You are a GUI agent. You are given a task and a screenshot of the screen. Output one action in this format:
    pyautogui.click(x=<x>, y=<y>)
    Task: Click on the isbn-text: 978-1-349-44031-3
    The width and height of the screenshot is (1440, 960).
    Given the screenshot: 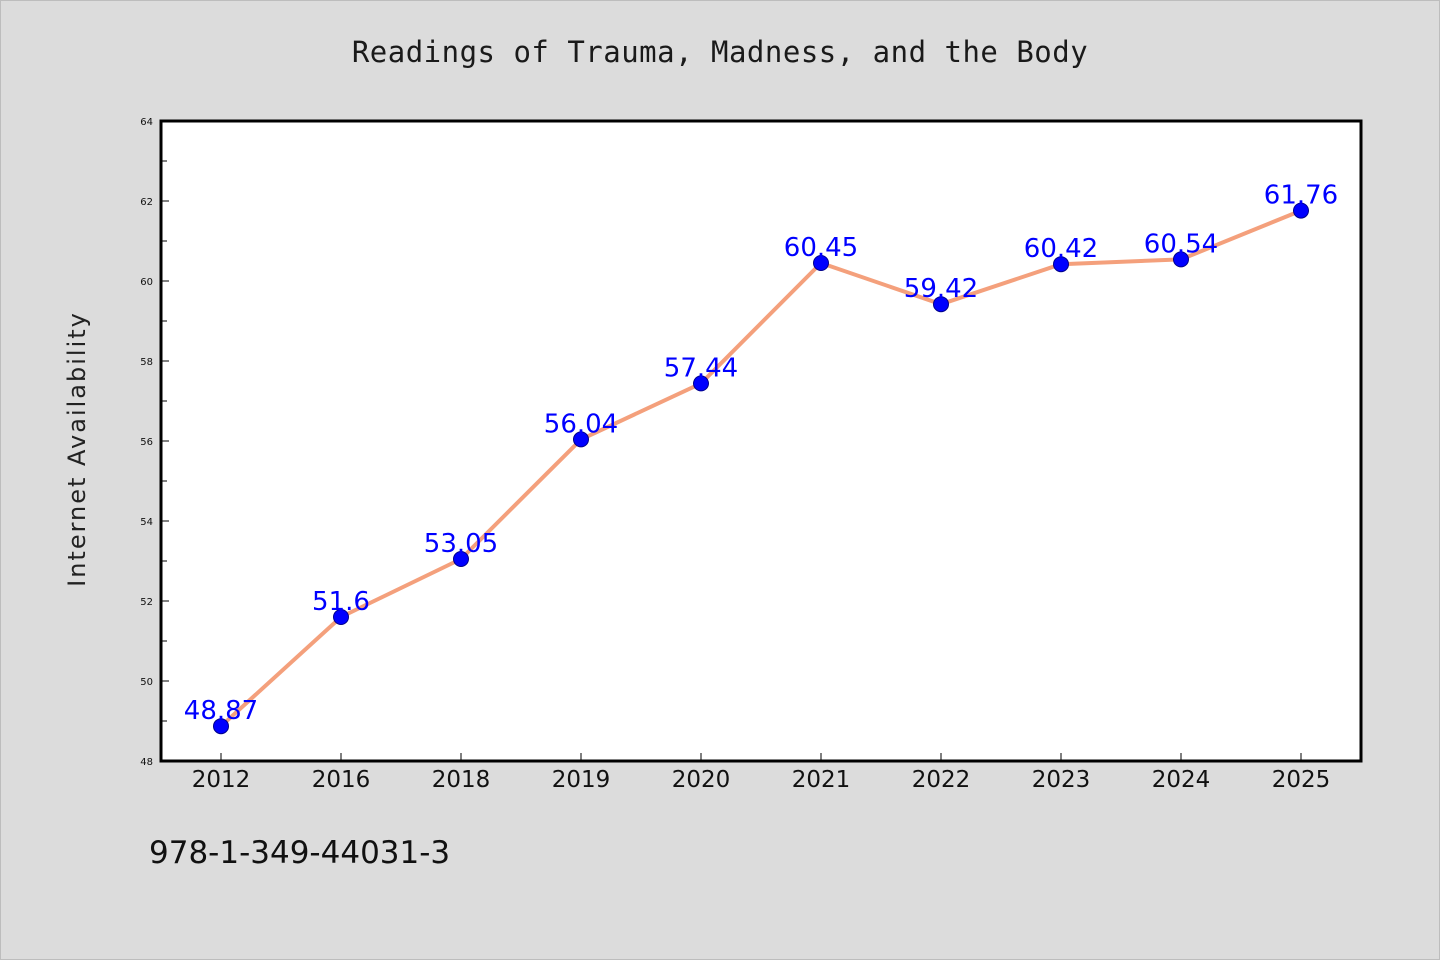 What is the action you would take?
    pyautogui.click(x=300, y=853)
    